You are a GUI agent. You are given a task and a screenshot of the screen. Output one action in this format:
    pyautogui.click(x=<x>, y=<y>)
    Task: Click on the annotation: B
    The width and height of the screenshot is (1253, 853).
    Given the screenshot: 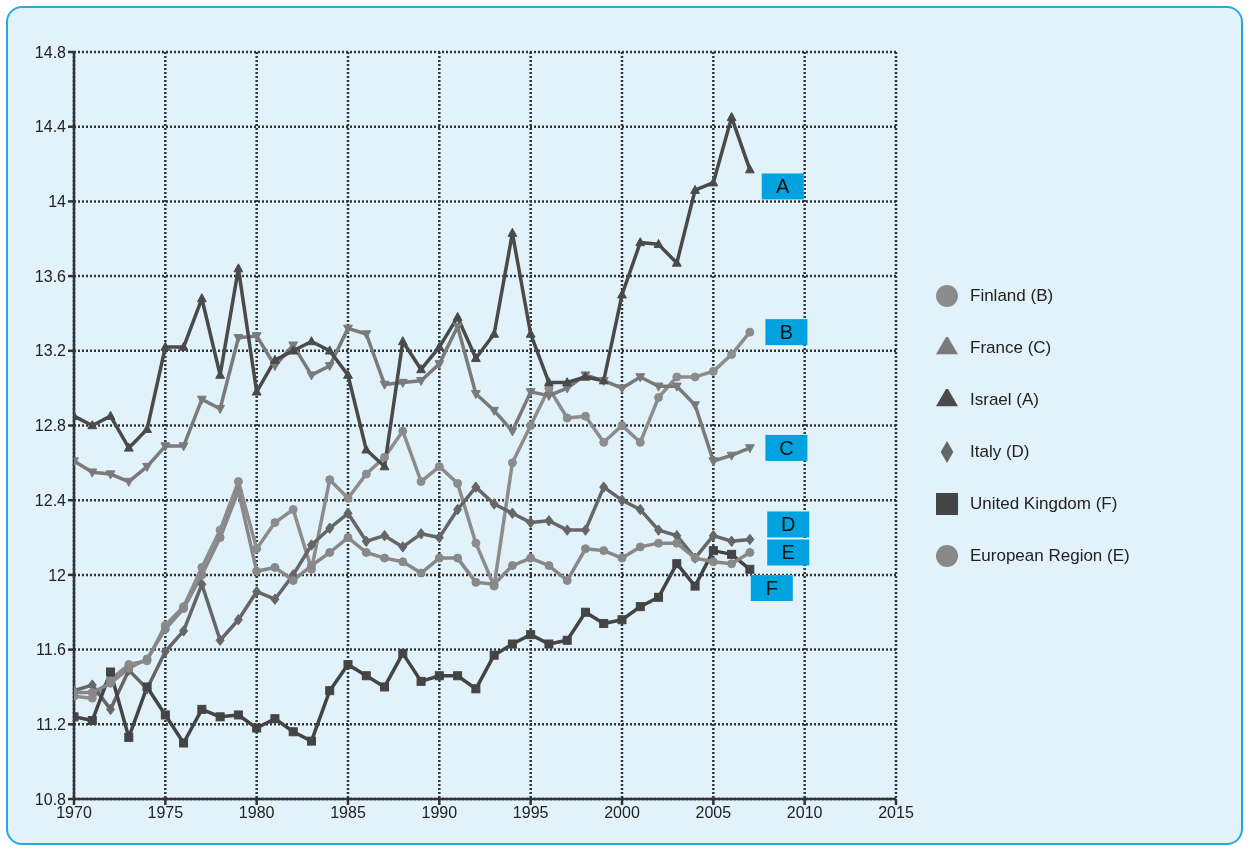 What is the action you would take?
    pyautogui.click(x=786, y=332)
    